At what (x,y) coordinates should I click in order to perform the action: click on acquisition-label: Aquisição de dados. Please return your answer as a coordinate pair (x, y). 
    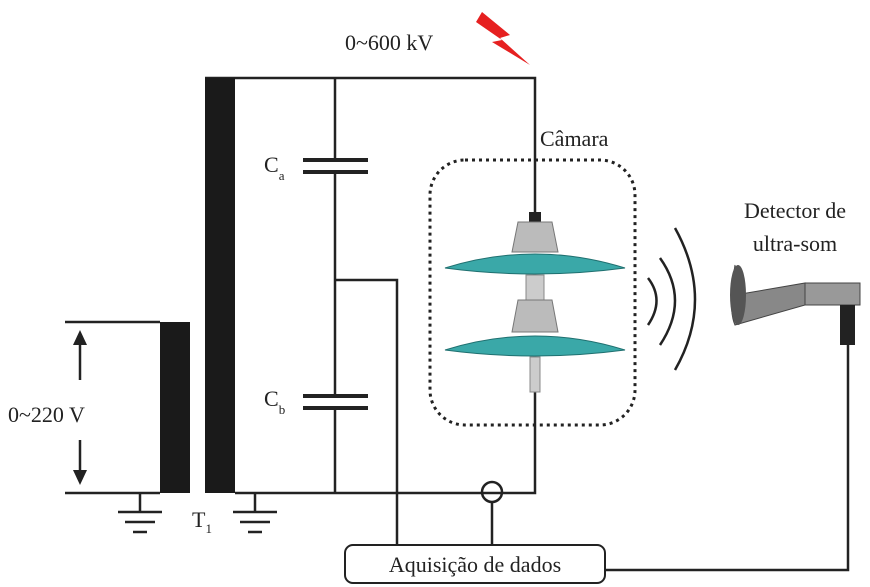
    Looking at the image, I should click on (475, 564).